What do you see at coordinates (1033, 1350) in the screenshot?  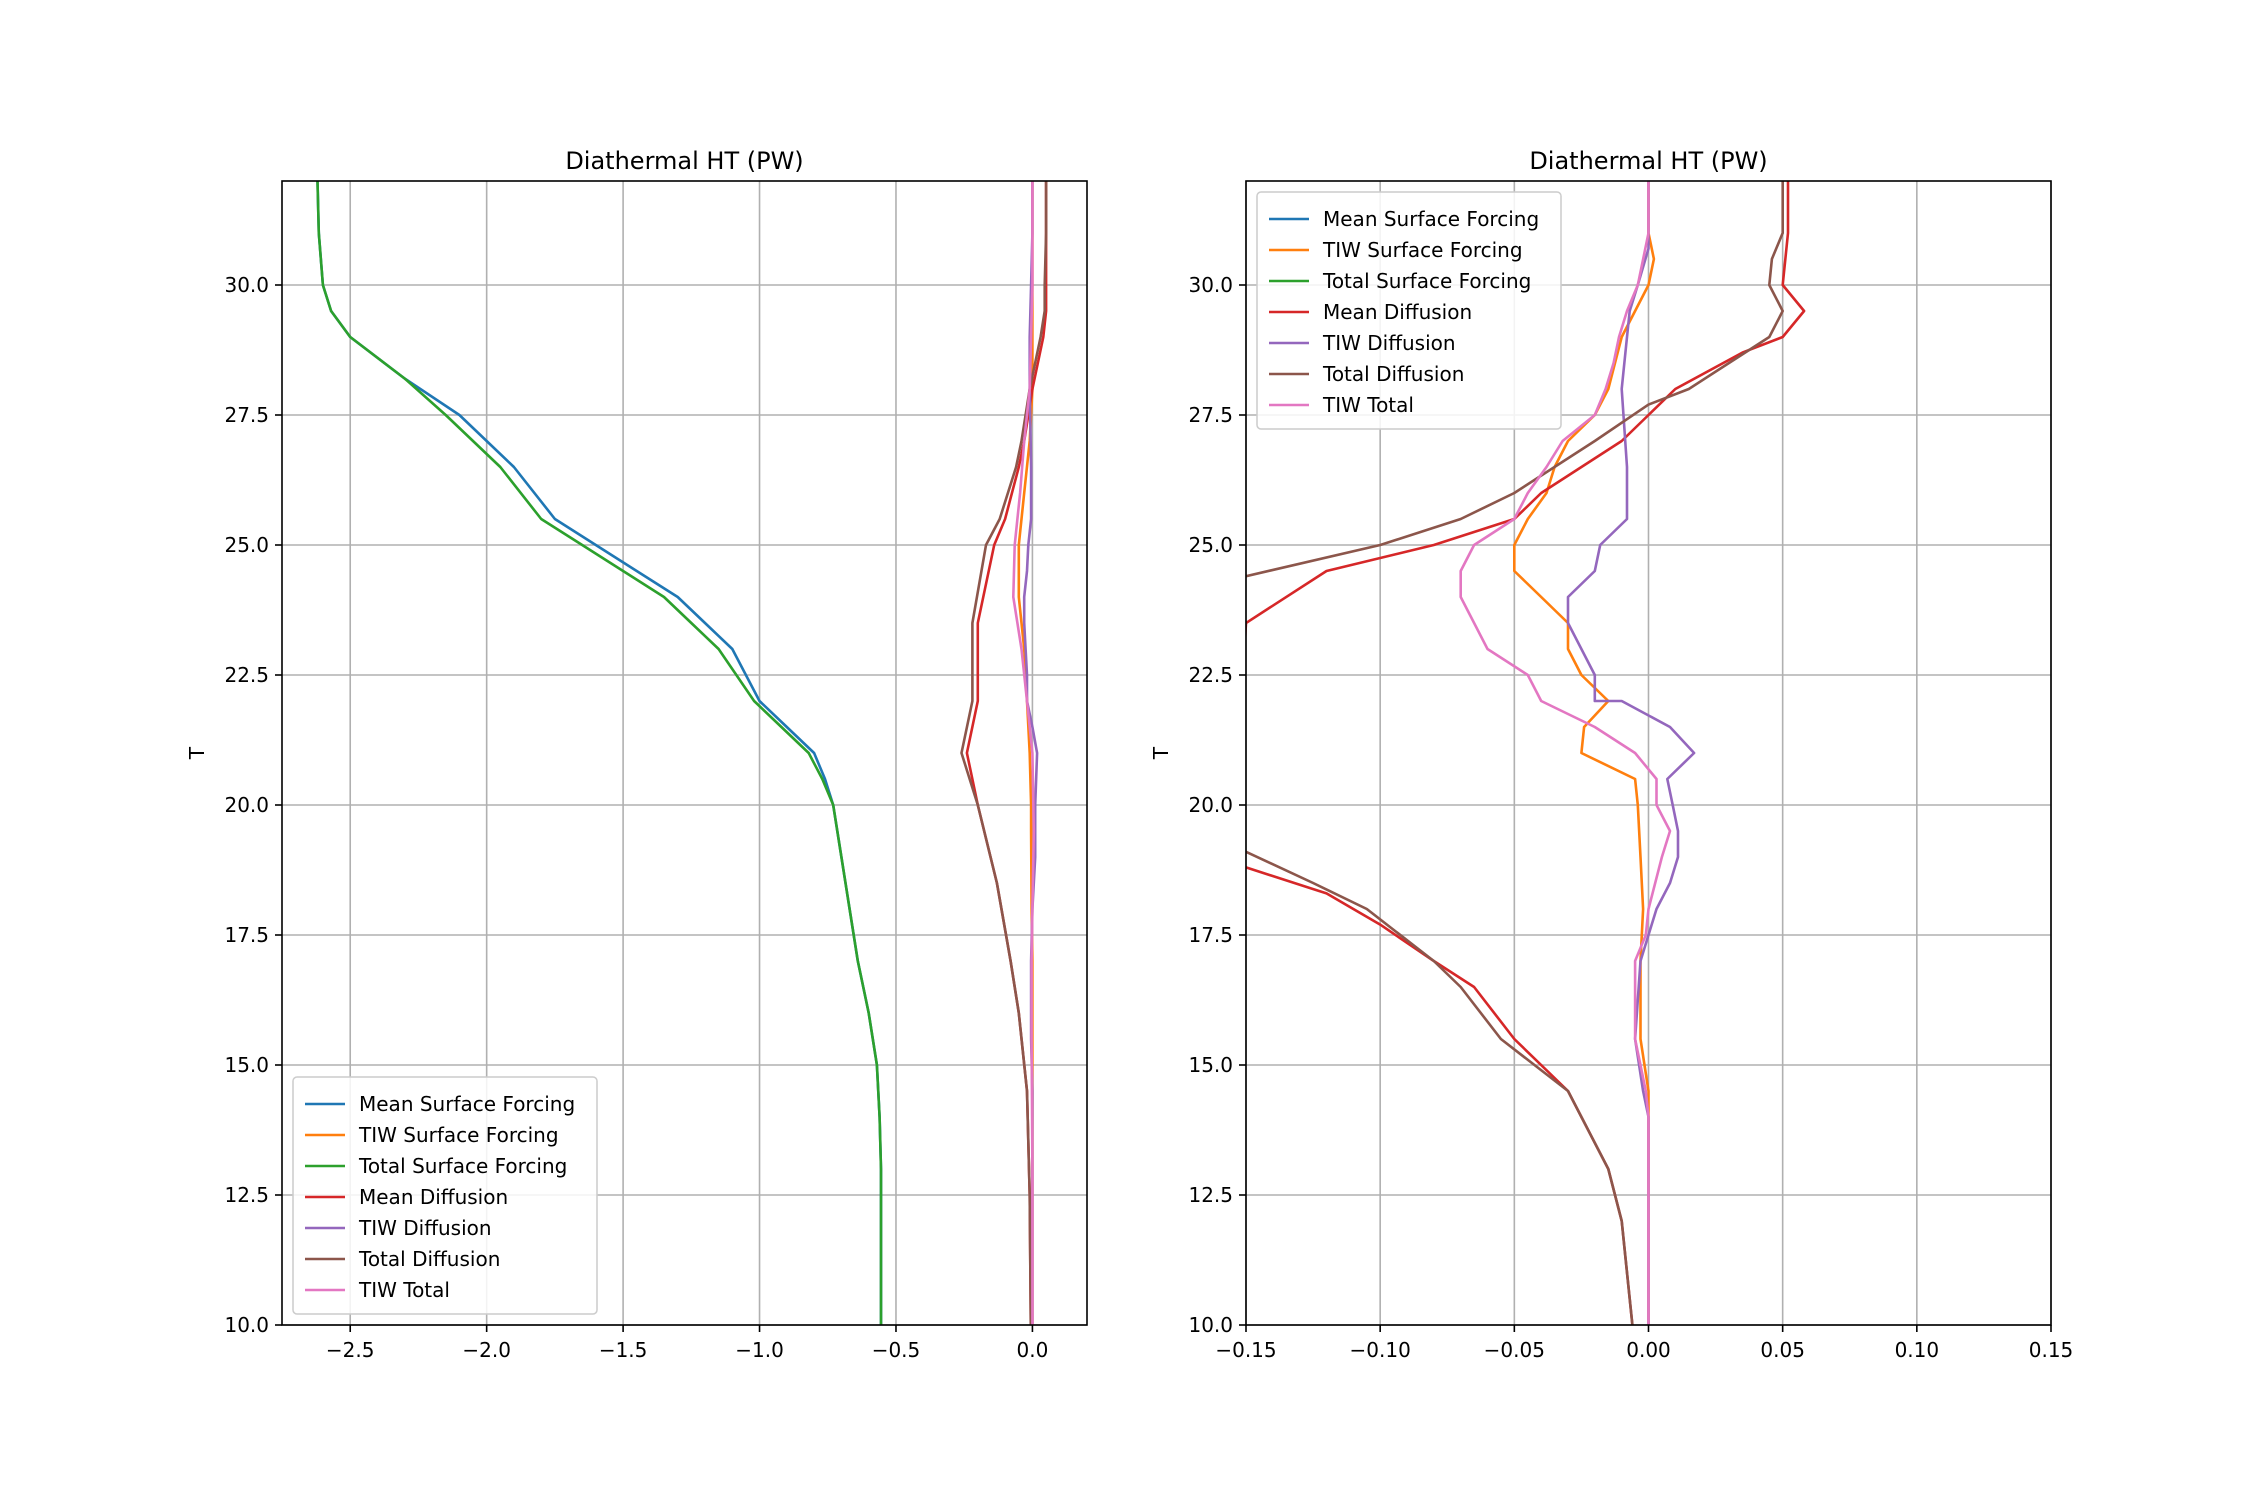 I see `x-tick-label: 0.0` at bounding box center [1033, 1350].